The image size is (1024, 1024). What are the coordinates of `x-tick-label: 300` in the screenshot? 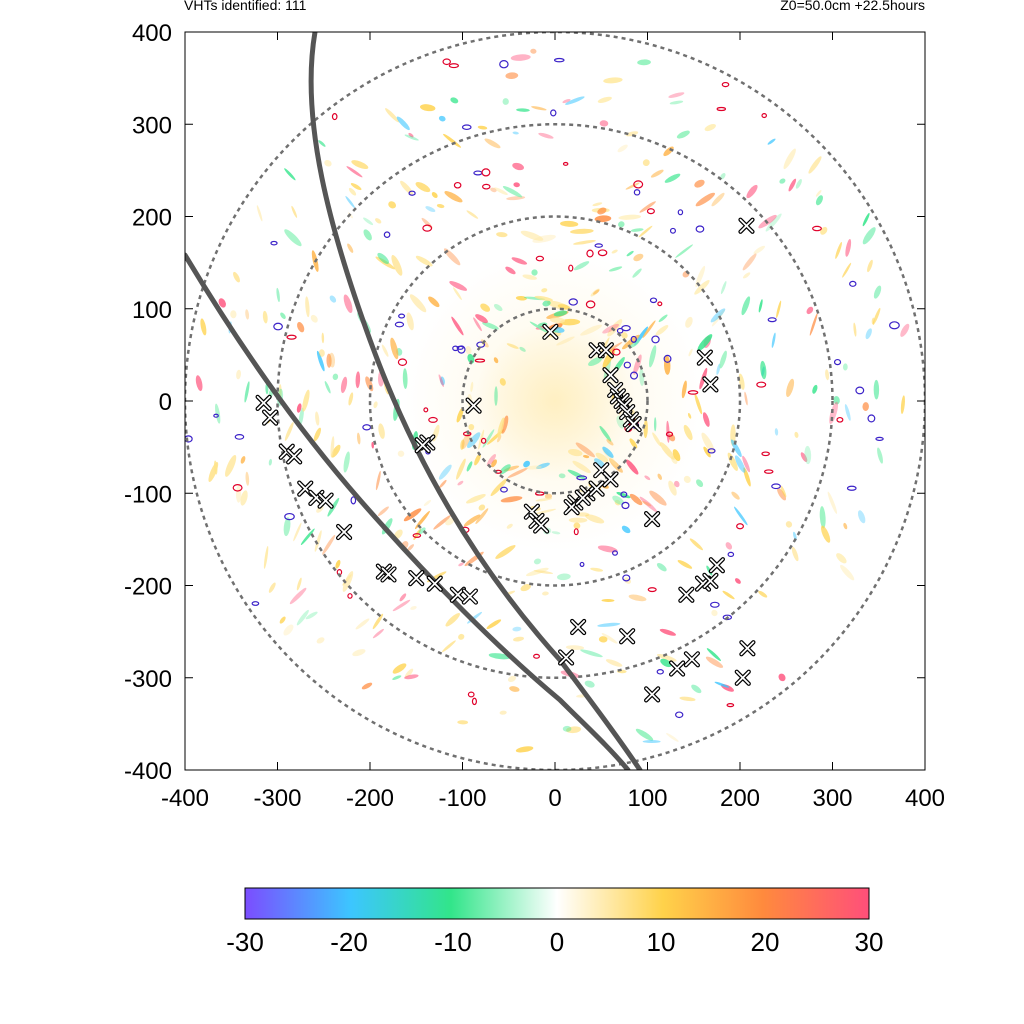 It's located at (832, 798).